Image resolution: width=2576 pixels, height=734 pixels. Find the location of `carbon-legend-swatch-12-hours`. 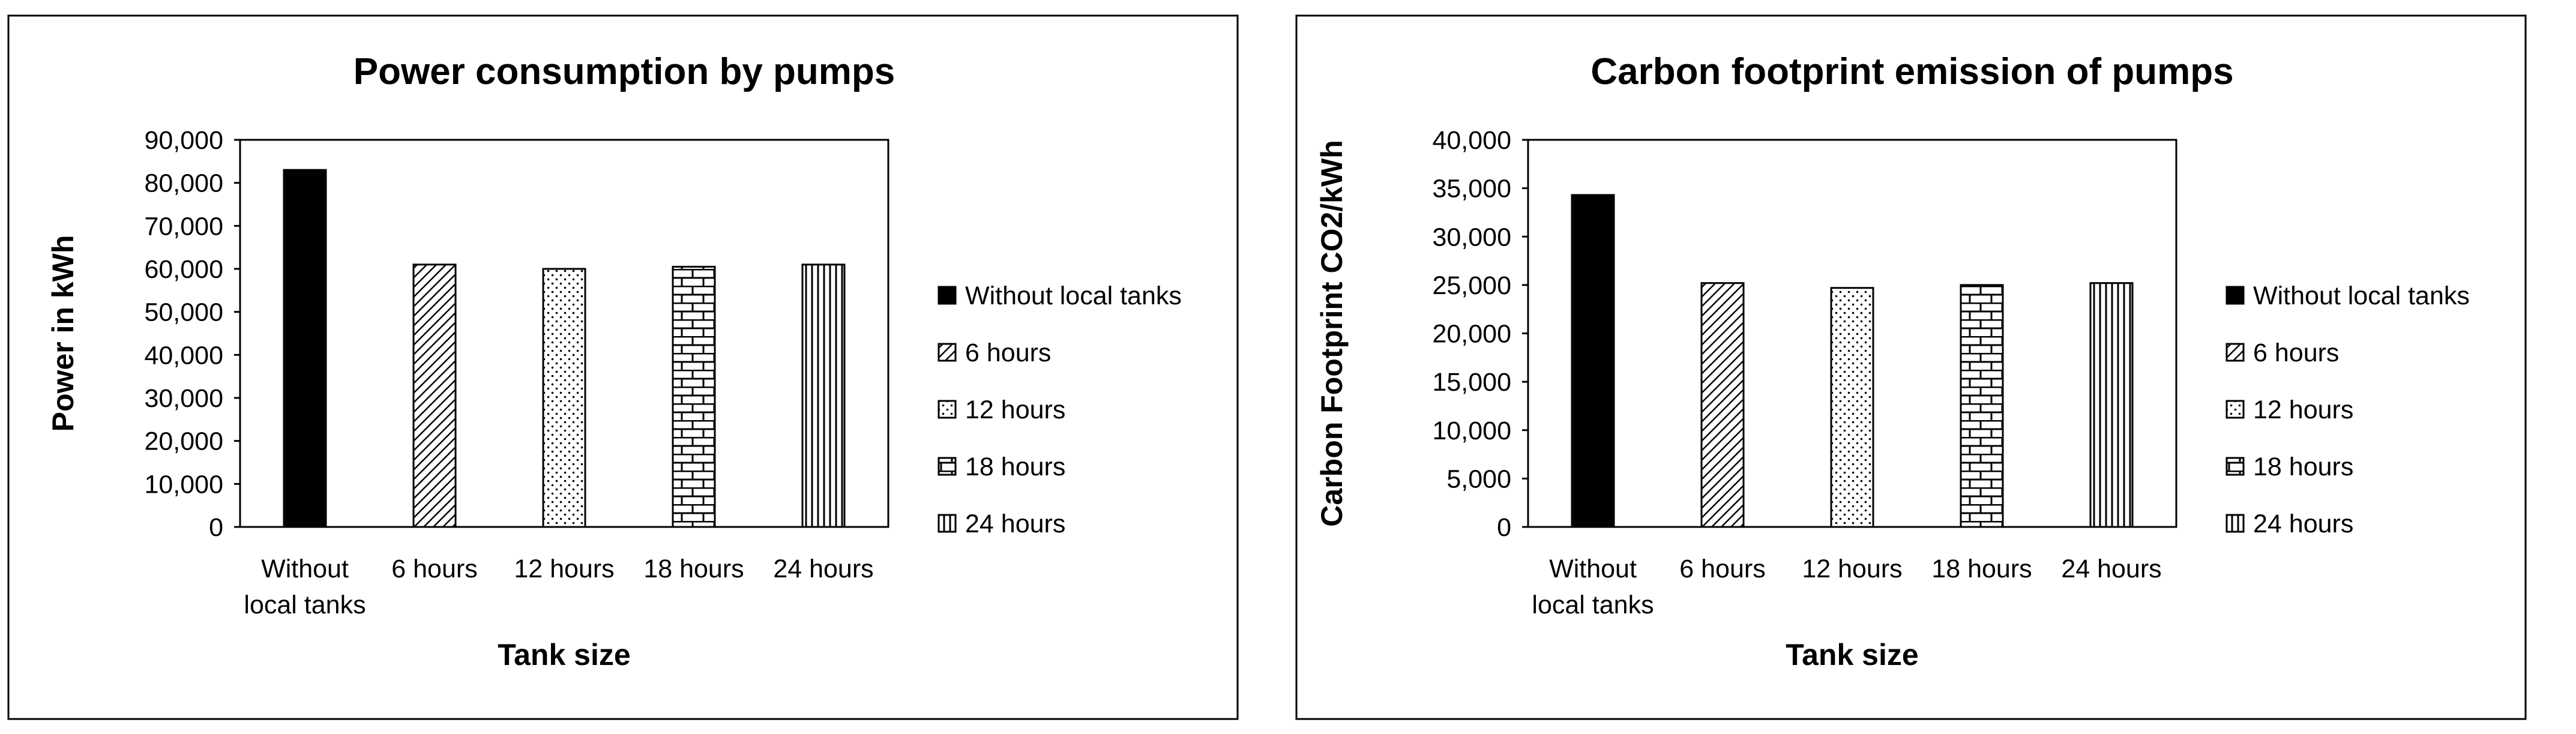

carbon-legend-swatch-12-hours is located at coordinates (2235, 409).